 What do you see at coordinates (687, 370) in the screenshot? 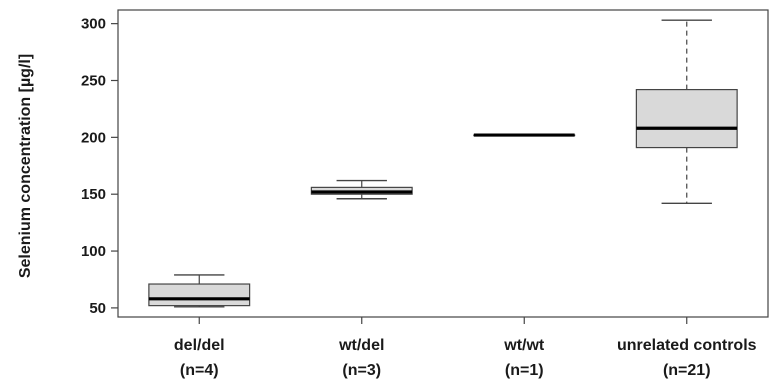
I see `x-tick-count: (n=21)` at bounding box center [687, 370].